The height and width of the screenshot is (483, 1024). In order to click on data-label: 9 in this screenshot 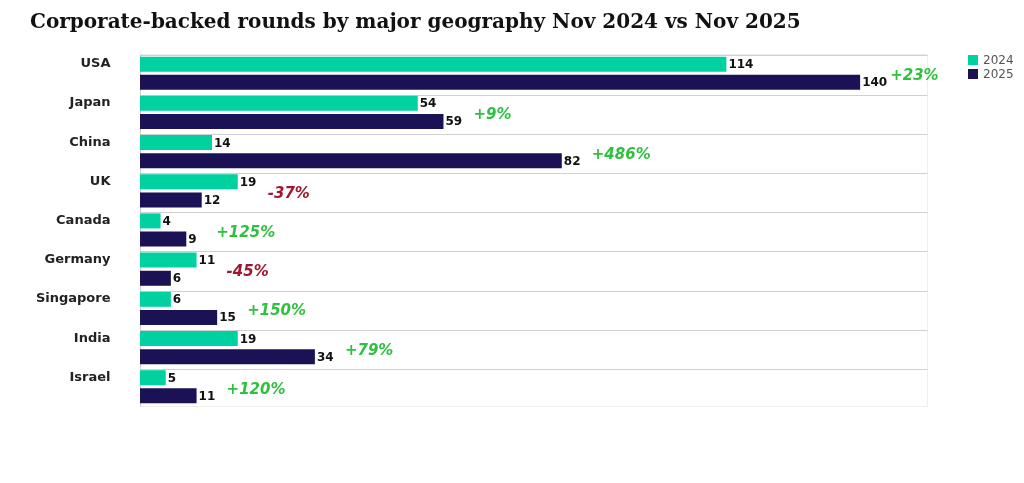, I will do `click(192, 239)`.